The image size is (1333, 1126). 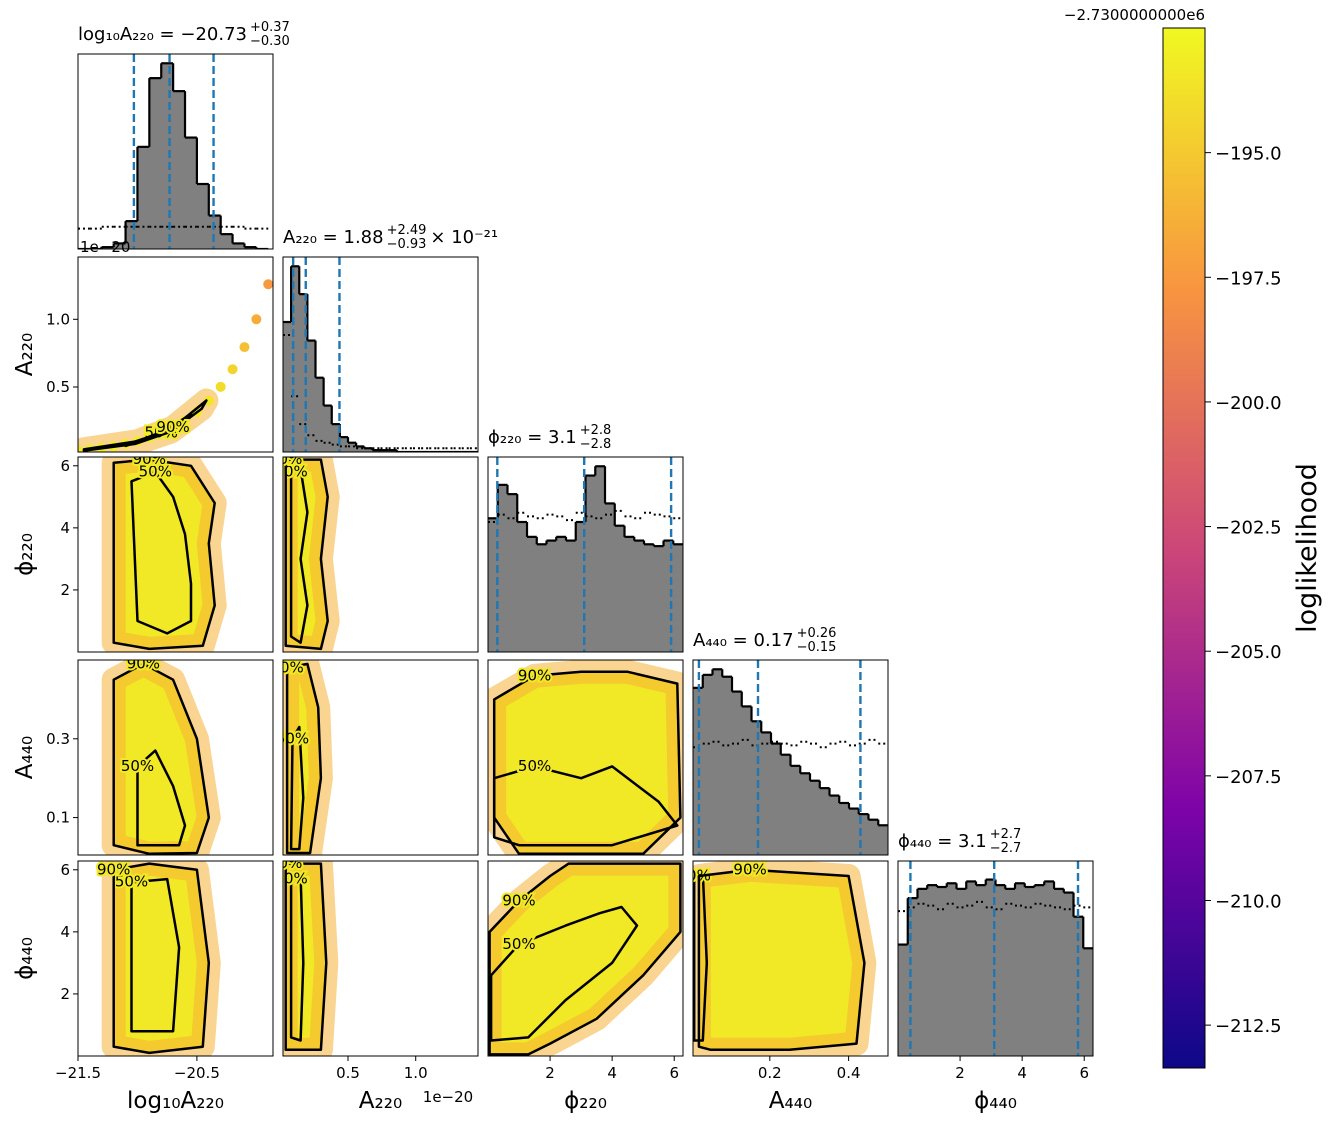 I want to click on x-axis-label: ϕ₄₄₀, so click(x=995, y=1101).